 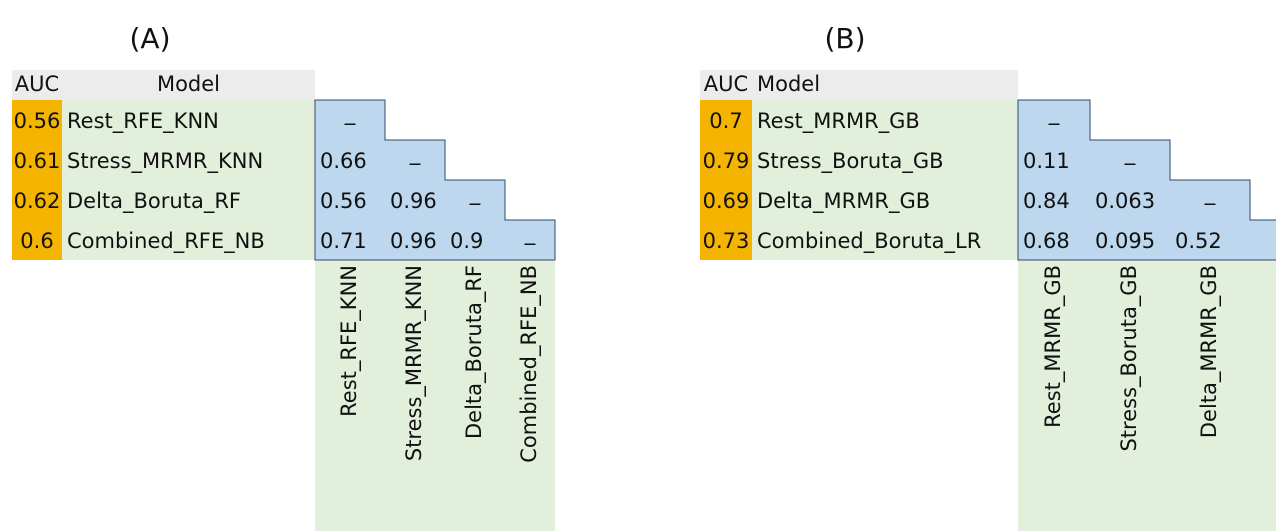 I want to click on auc-value: 0.6, so click(x=36, y=241).